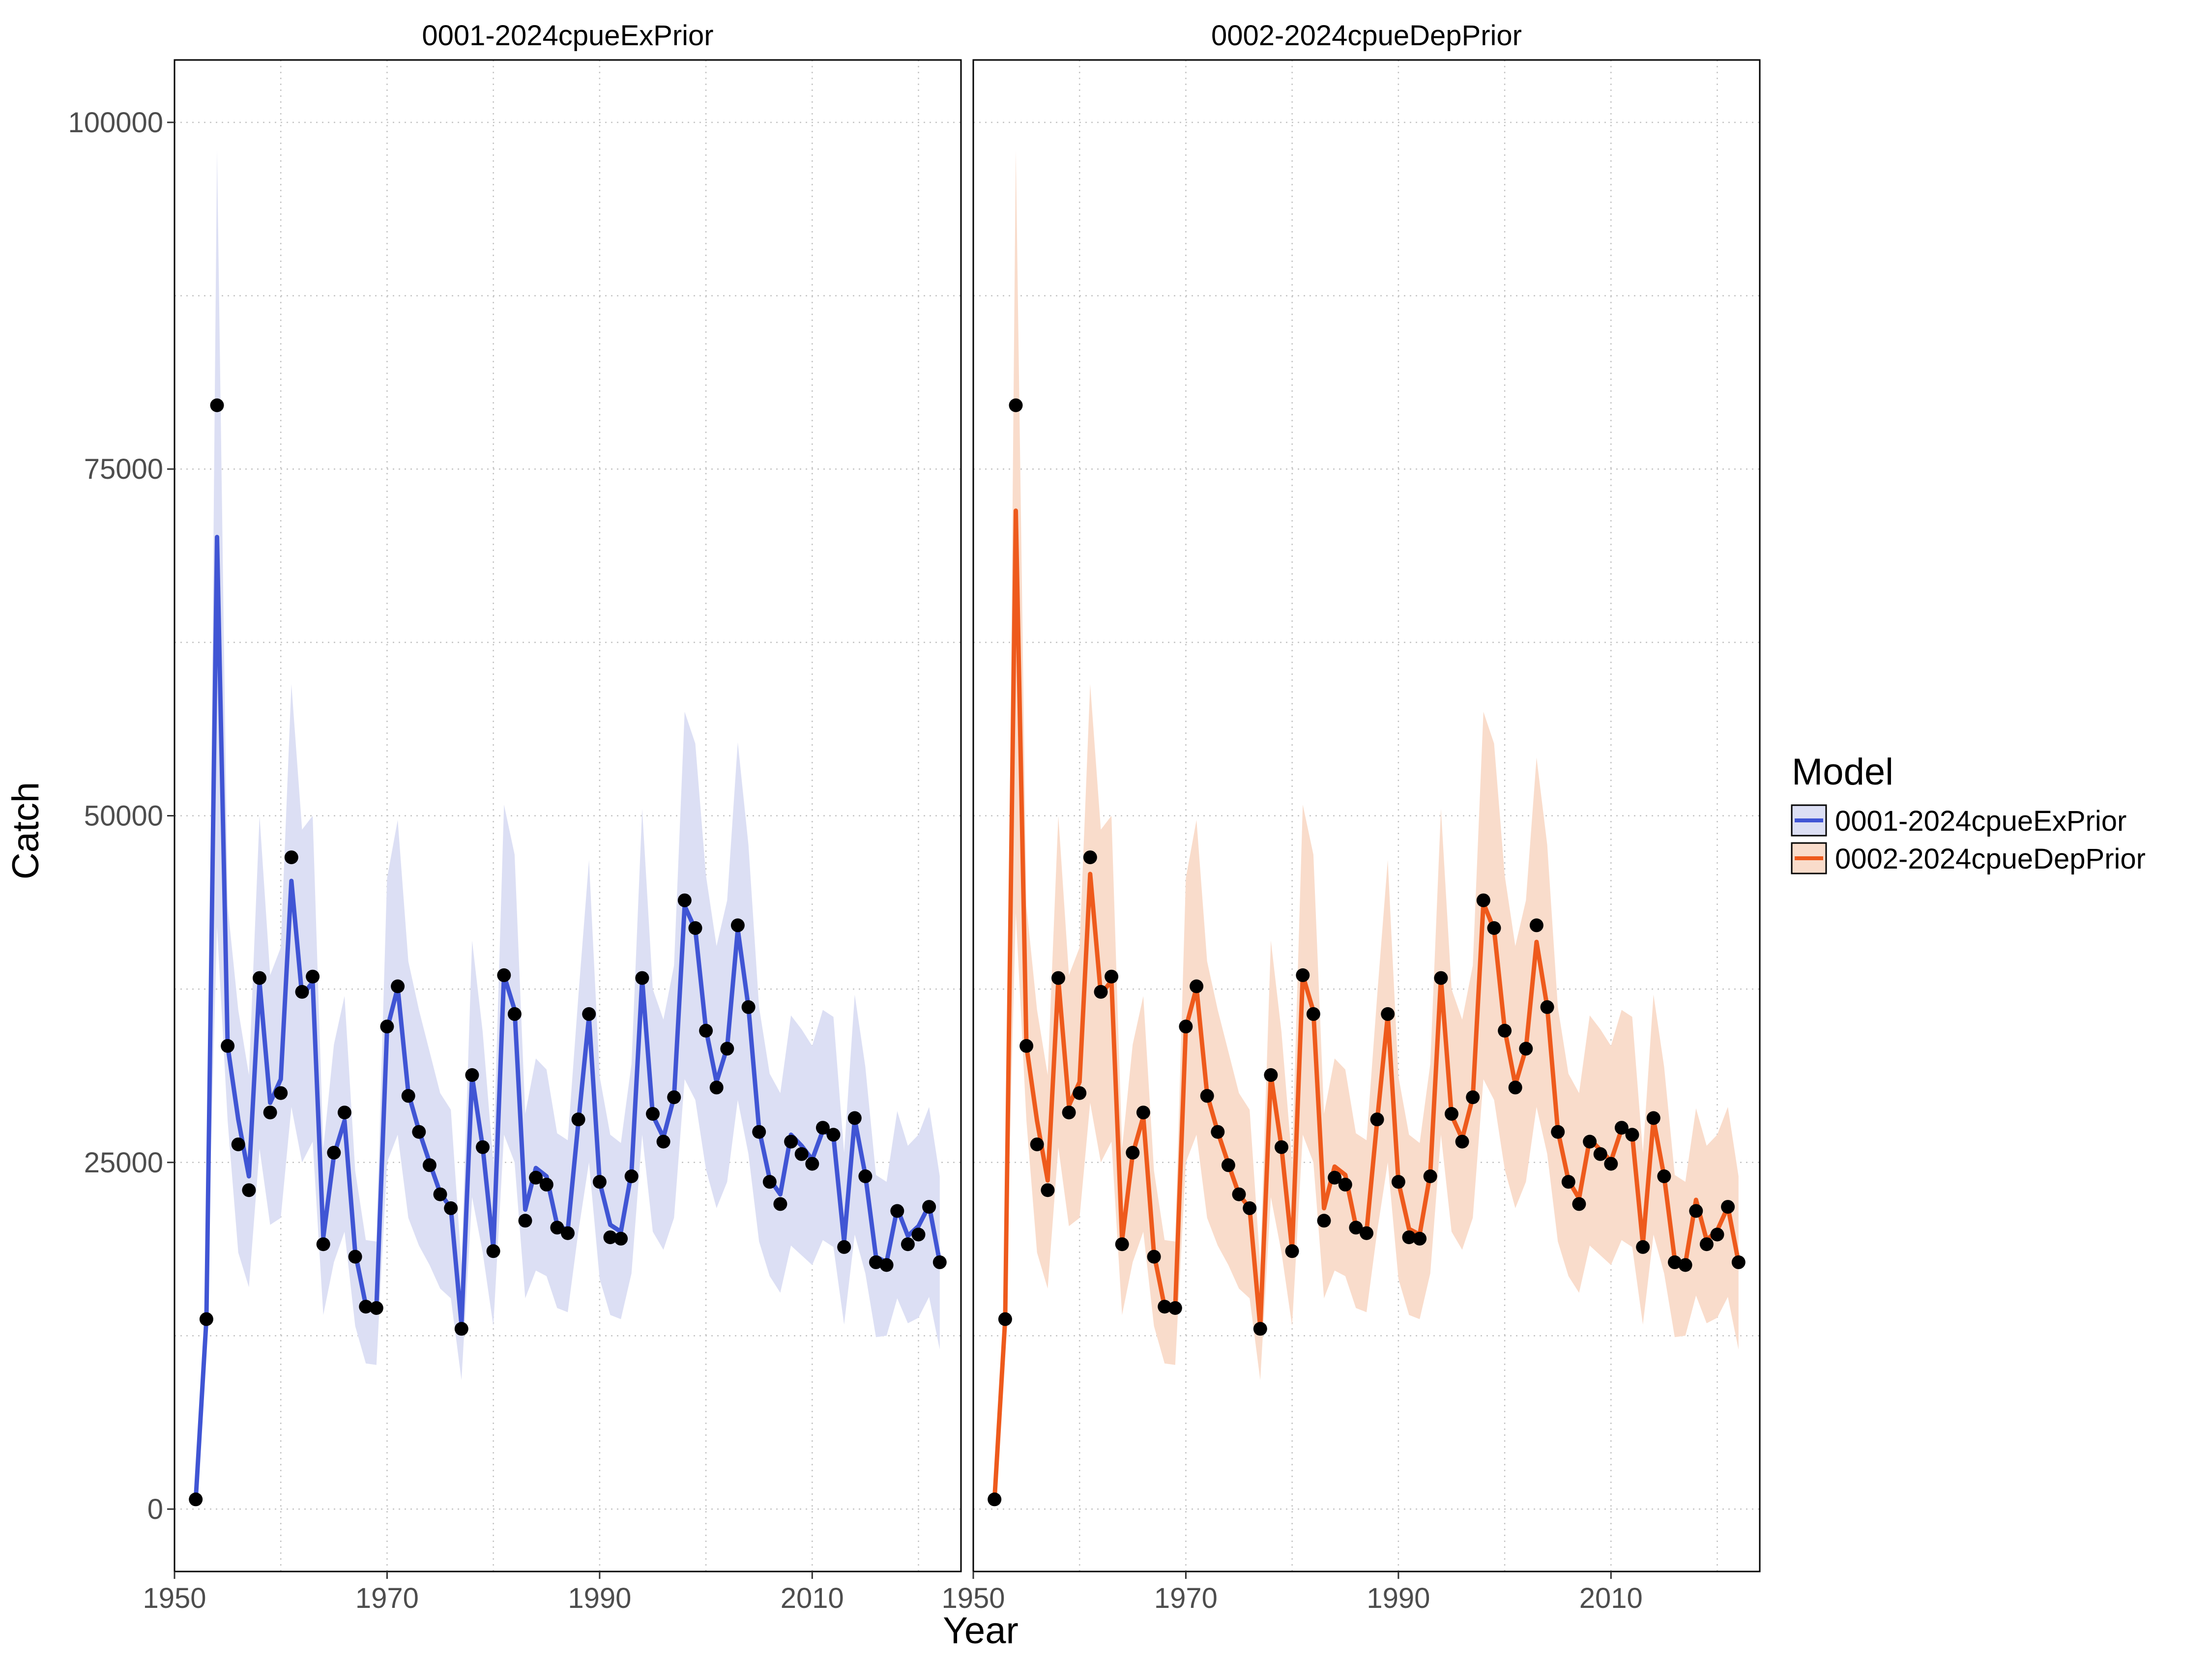  Describe the element at coordinates (567, 36) in the screenshot. I see `strip-title: 0001-2024cpueExPrior` at that location.